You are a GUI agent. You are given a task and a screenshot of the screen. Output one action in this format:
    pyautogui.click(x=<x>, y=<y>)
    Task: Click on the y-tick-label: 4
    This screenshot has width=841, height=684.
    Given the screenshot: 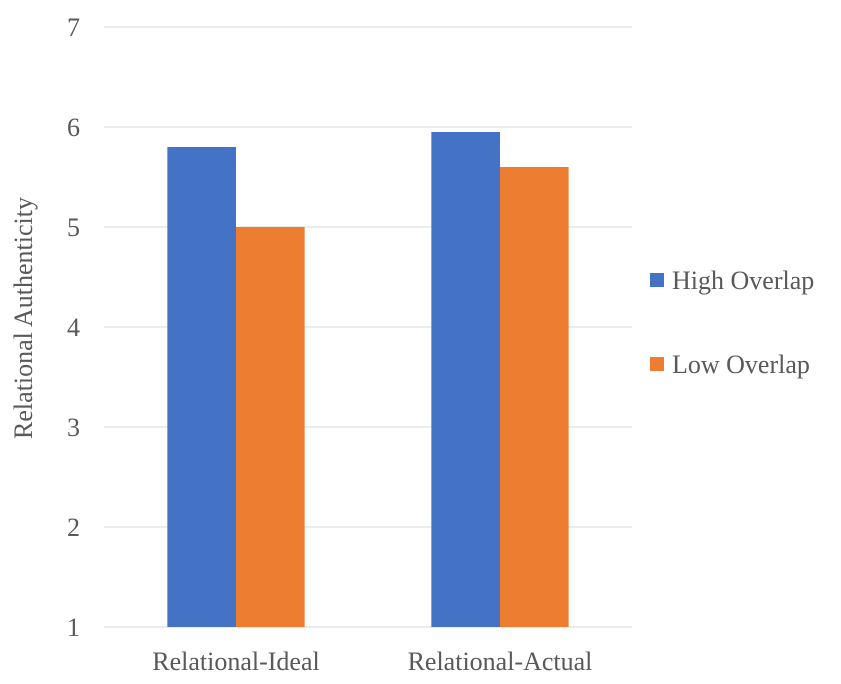 What is the action you would take?
    pyautogui.click(x=73, y=327)
    